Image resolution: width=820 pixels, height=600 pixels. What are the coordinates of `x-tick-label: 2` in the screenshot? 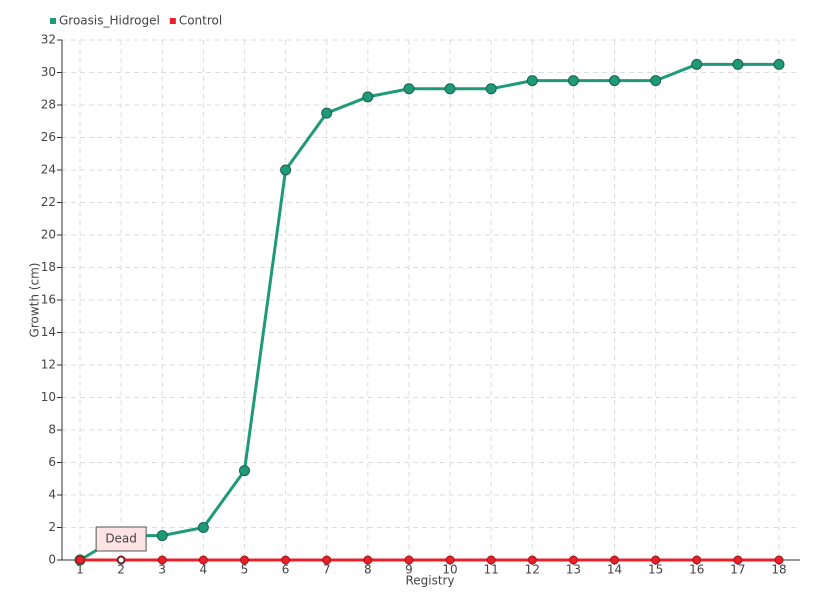 It's located at (121, 570).